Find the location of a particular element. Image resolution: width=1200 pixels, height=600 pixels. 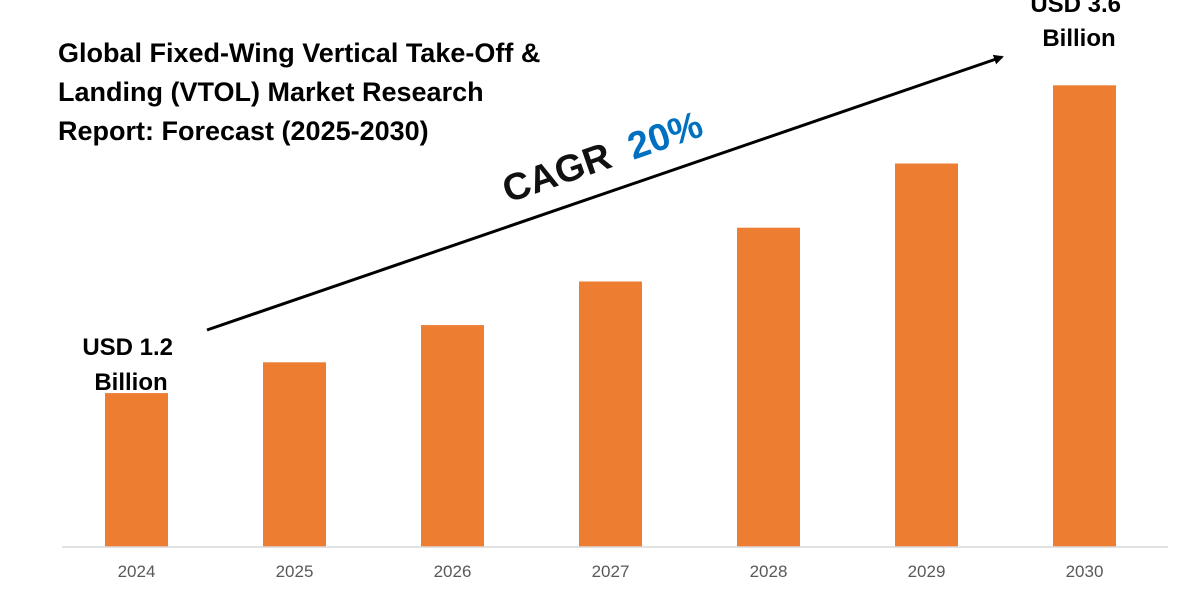

chart-title-line-3: Report: Forecast (2025-2030) is located at coordinates (243, 131).